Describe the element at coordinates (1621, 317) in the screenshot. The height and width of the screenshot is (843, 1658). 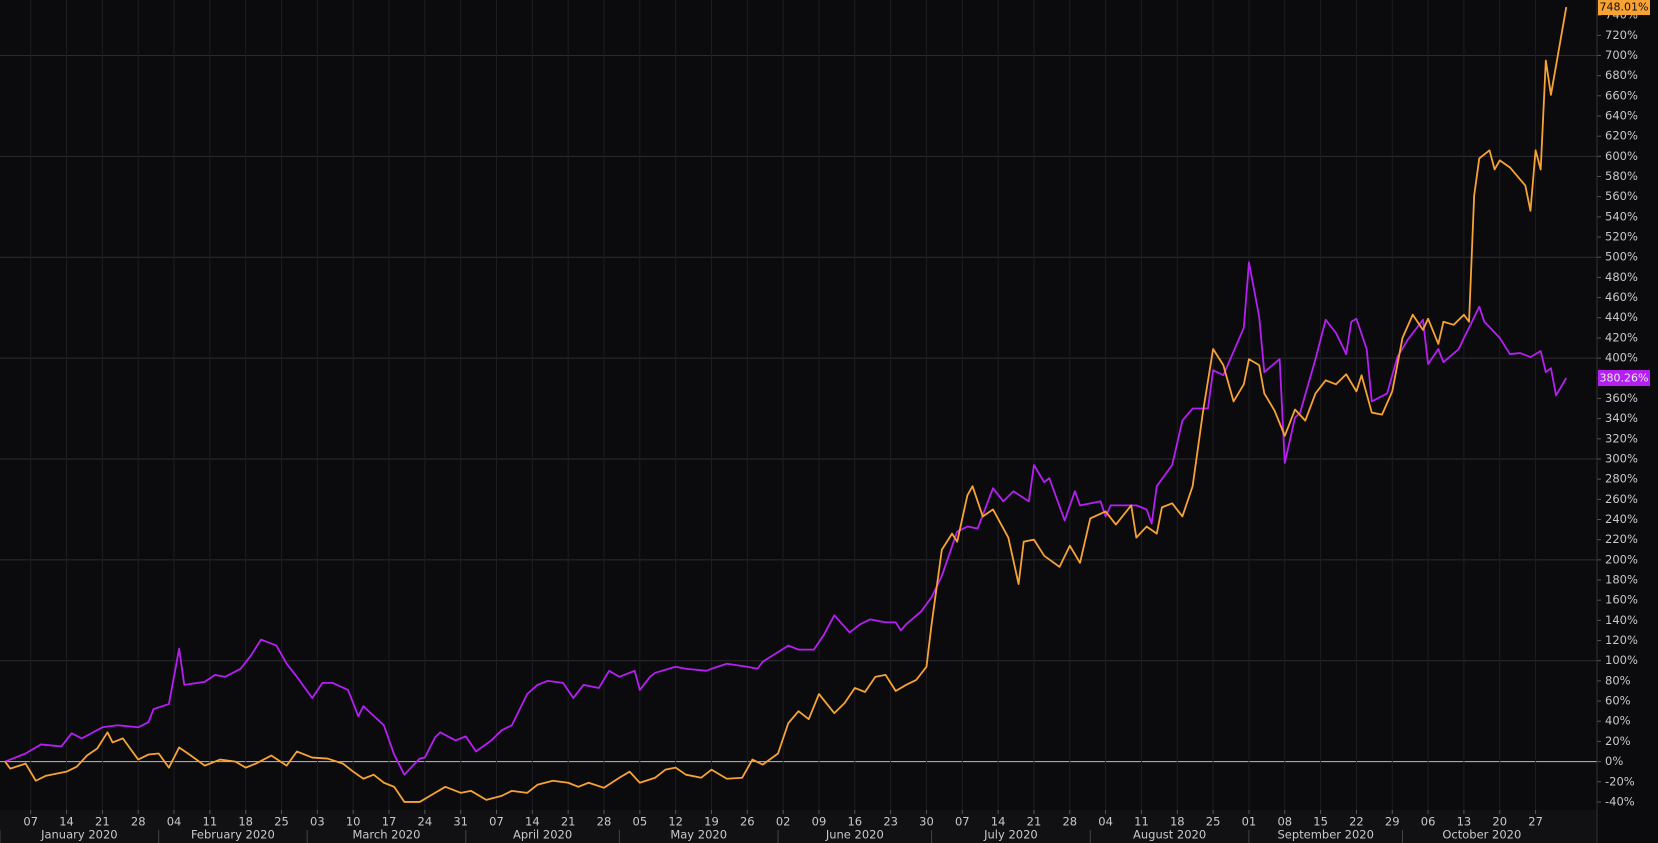
I see `y-tick-label: 440%` at that location.